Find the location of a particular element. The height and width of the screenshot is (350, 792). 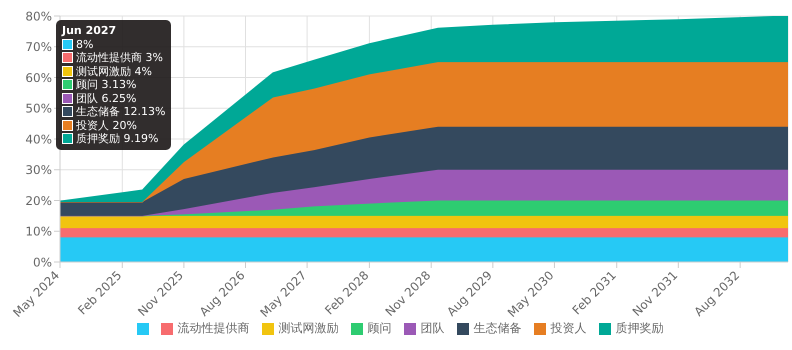

annotation: 8% is located at coordinates (85, 44).